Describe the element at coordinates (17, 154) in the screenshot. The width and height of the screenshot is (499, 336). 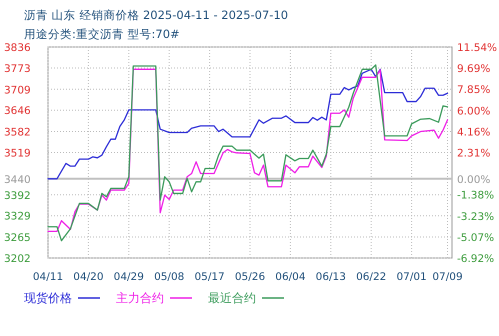
I see `y-tick-label: 3519` at that location.